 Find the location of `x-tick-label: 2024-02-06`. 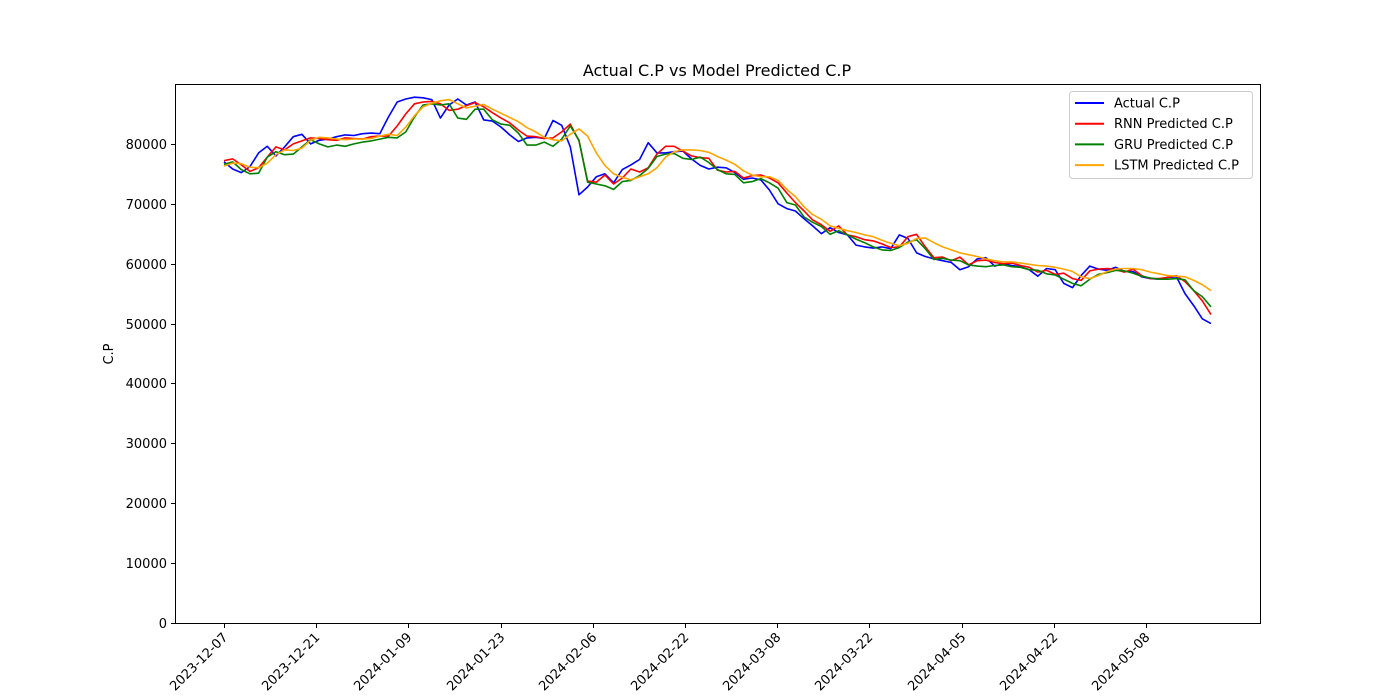

x-tick-label: 2024-02-06 is located at coordinates (568, 662).